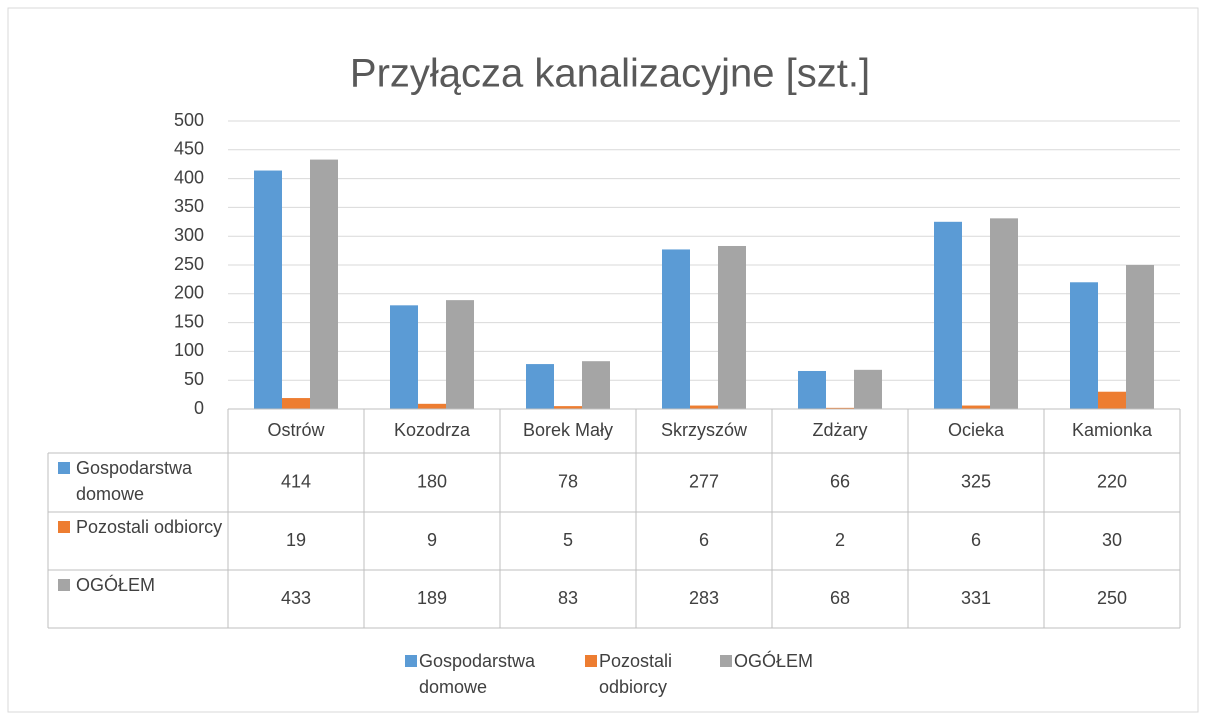 This screenshot has width=1206, height=720. Describe the element at coordinates (976, 481) in the screenshot. I see `table-value: 325` at that location.